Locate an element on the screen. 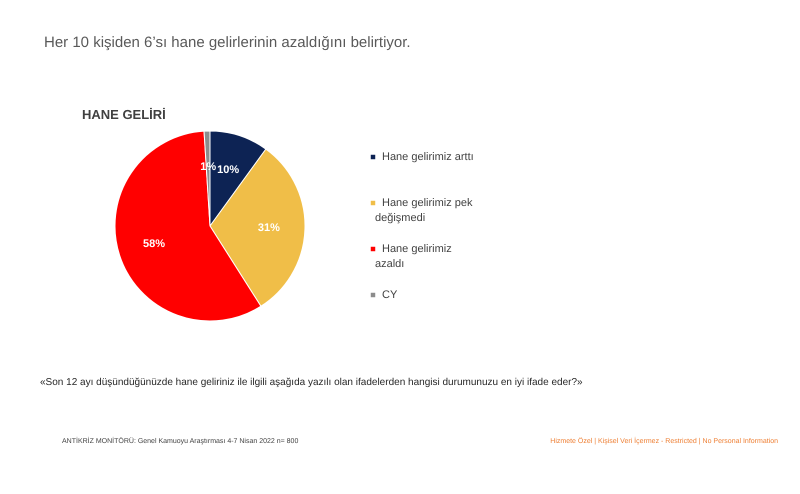 Image resolution: width=800 pixels, height=494 pixels. data-label: 10% is located at coordinates (228, 170).